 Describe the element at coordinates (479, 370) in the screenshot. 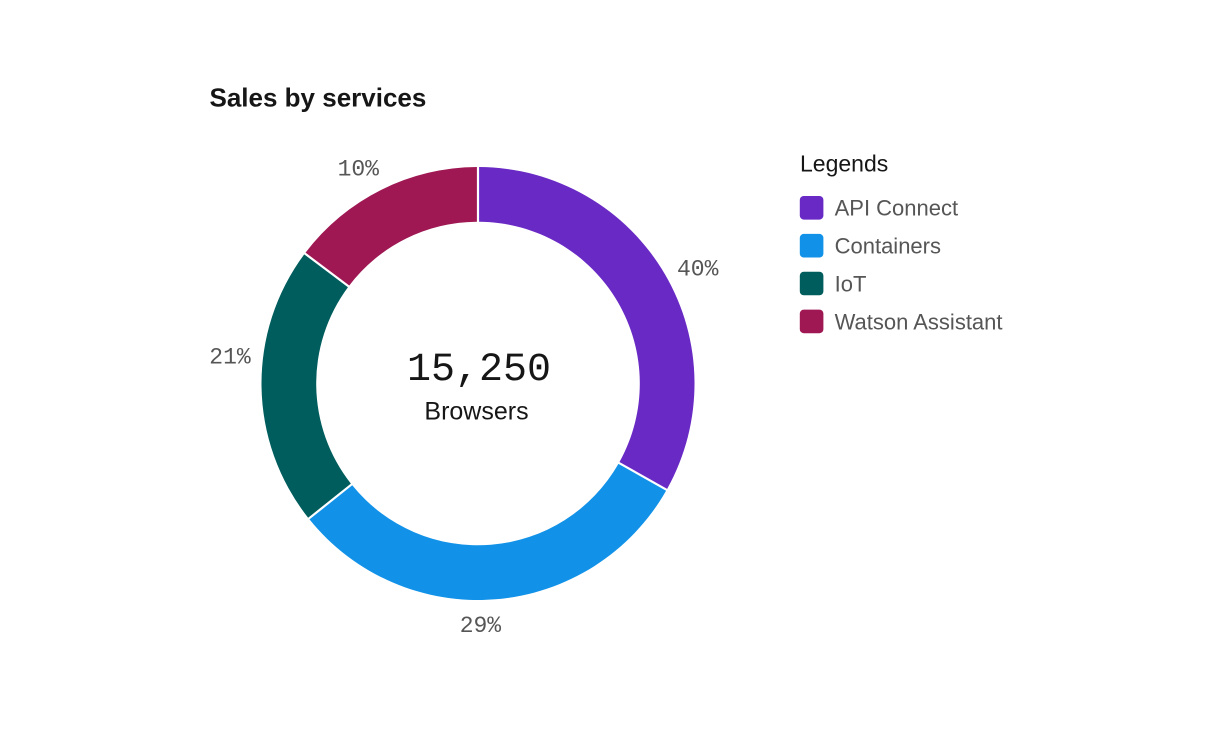

I see `svg-text: 15,250` at that location.